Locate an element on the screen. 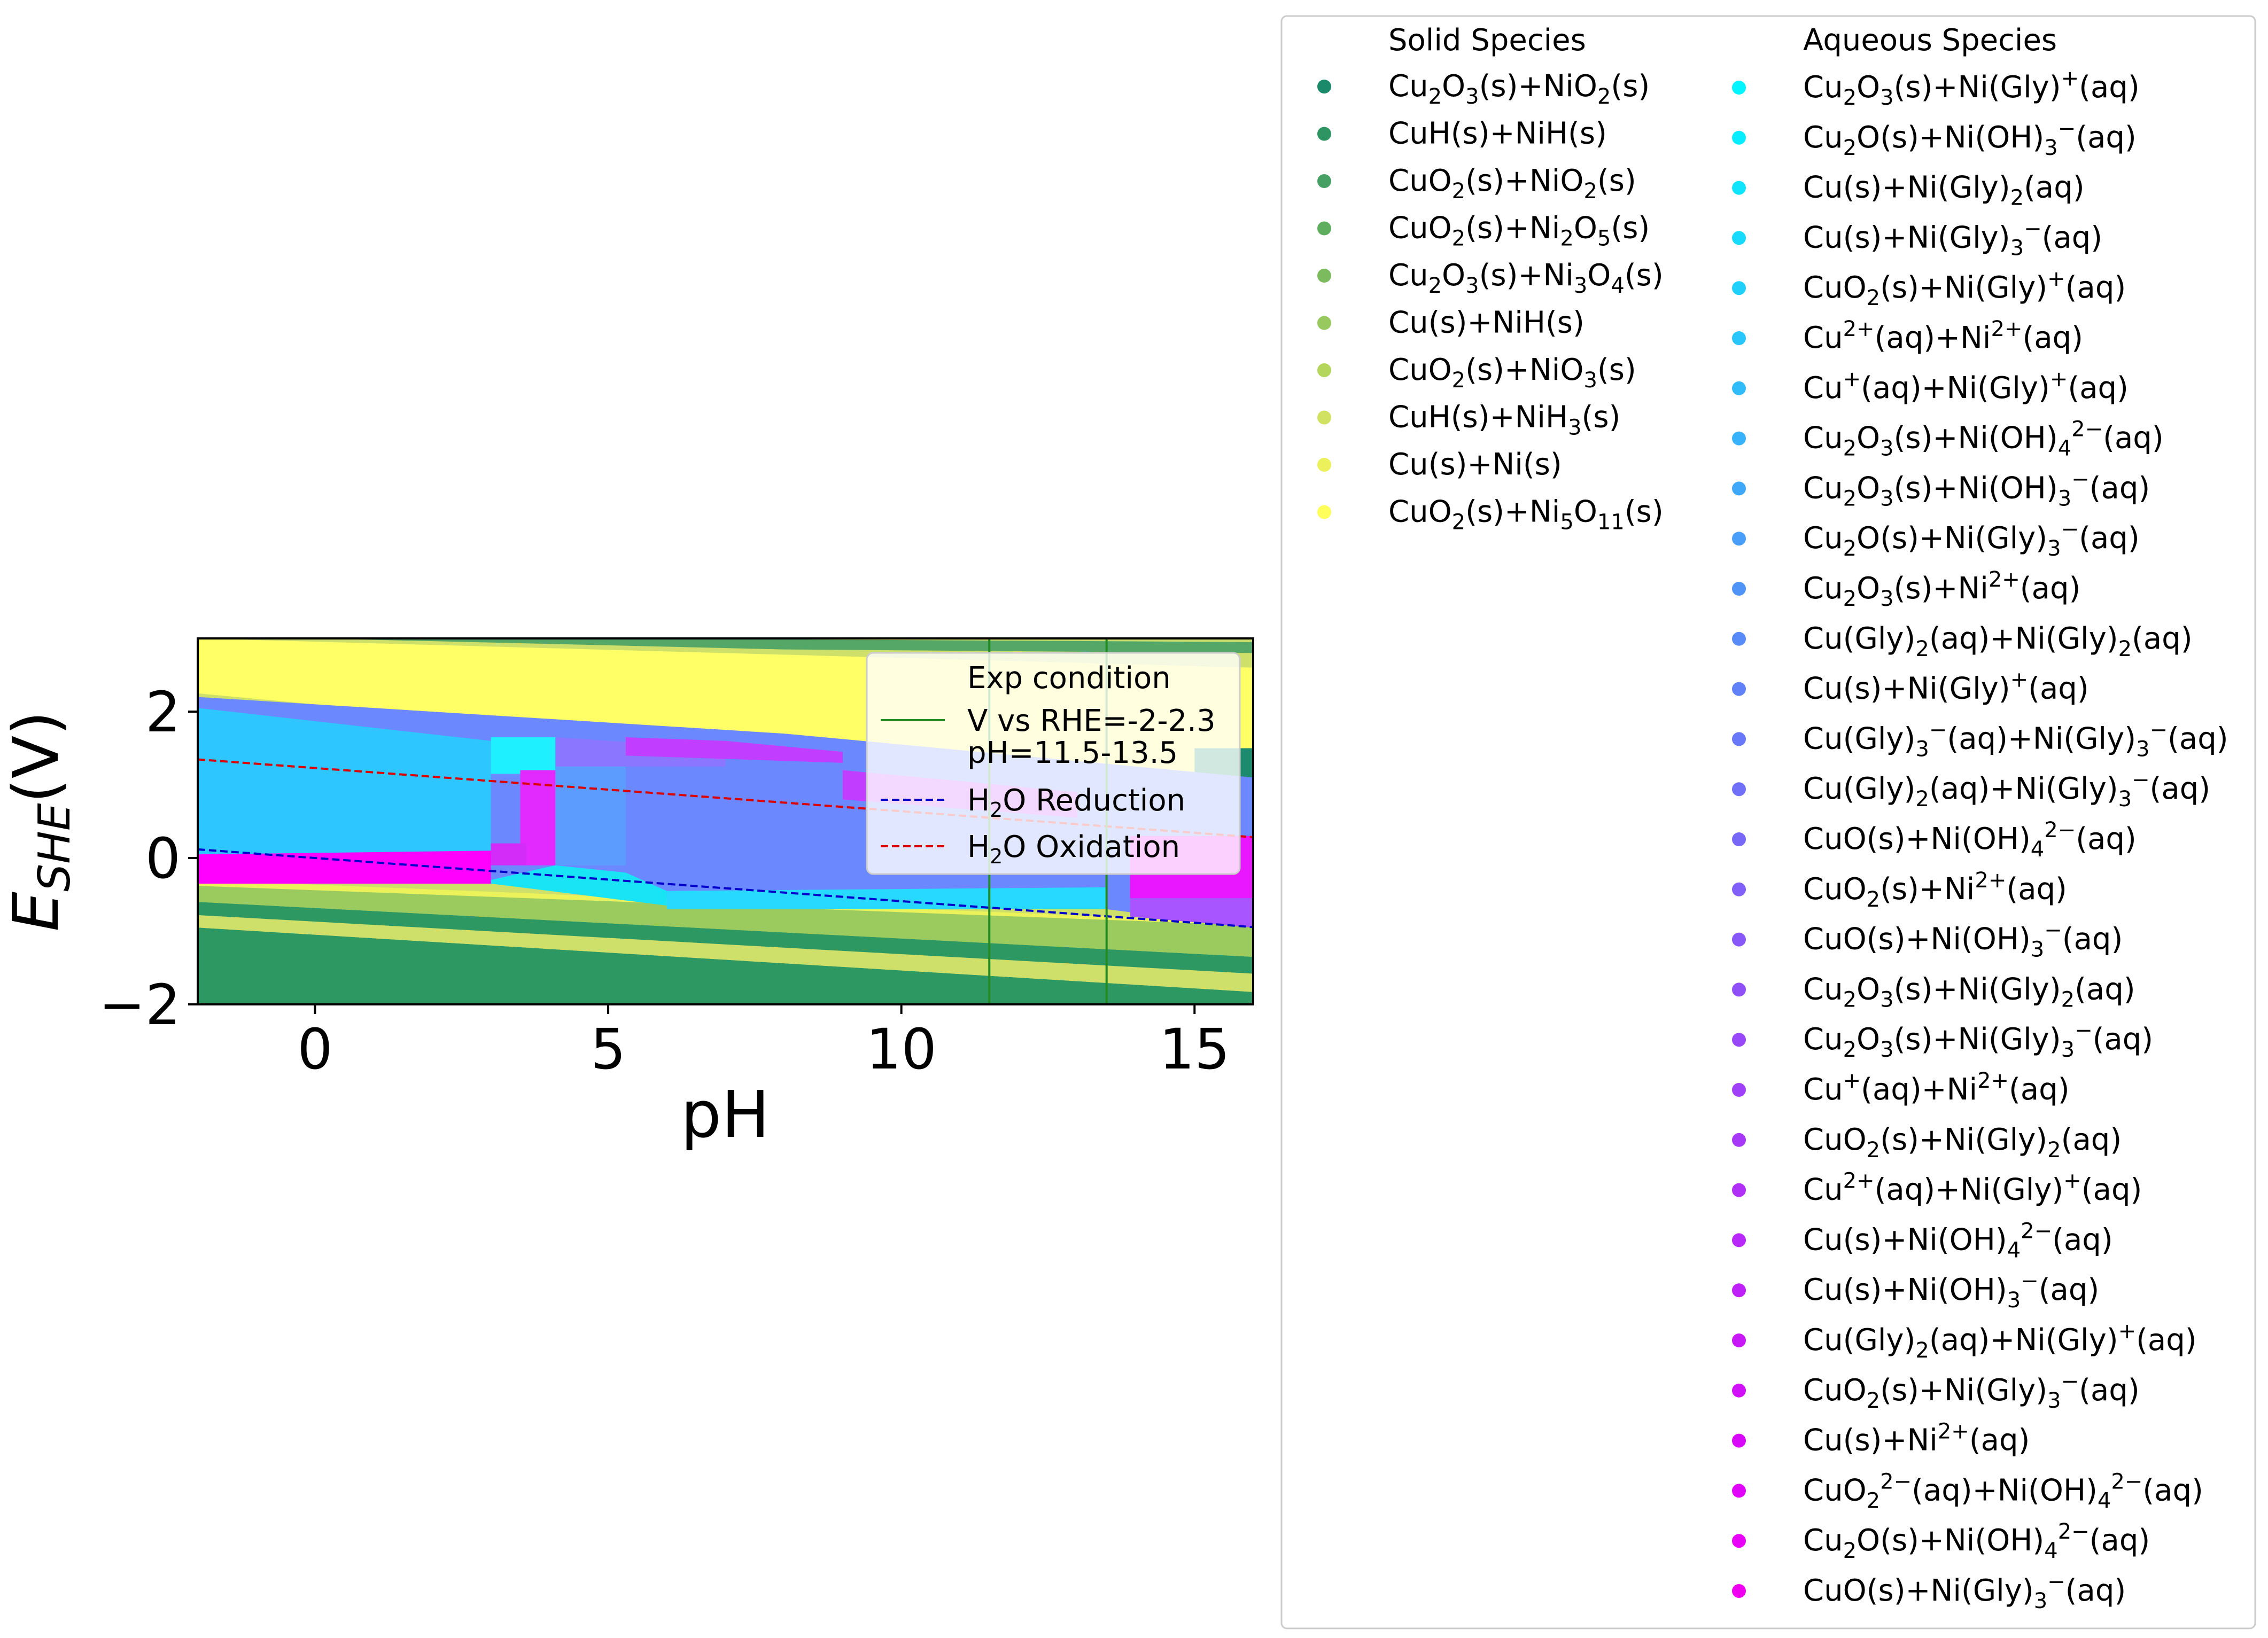  legend-entry-label: Cu(Gly)2(aq)+Ni(Gly)2(aq) is located at coordinates (1998, 641).